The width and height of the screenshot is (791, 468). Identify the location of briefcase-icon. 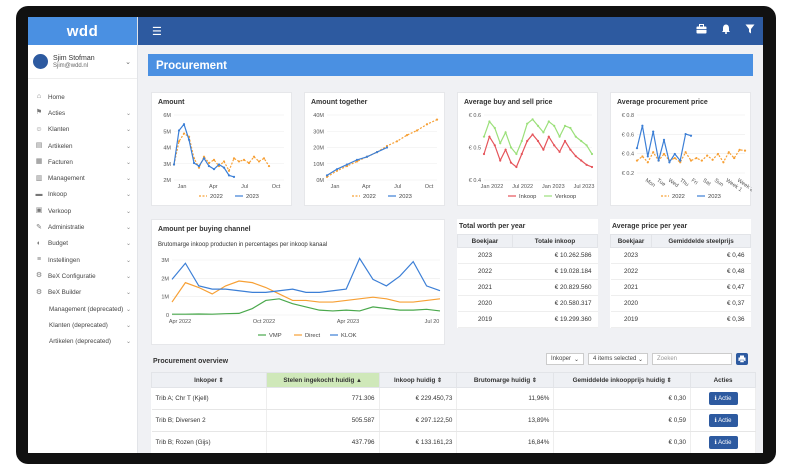
(701, 30).